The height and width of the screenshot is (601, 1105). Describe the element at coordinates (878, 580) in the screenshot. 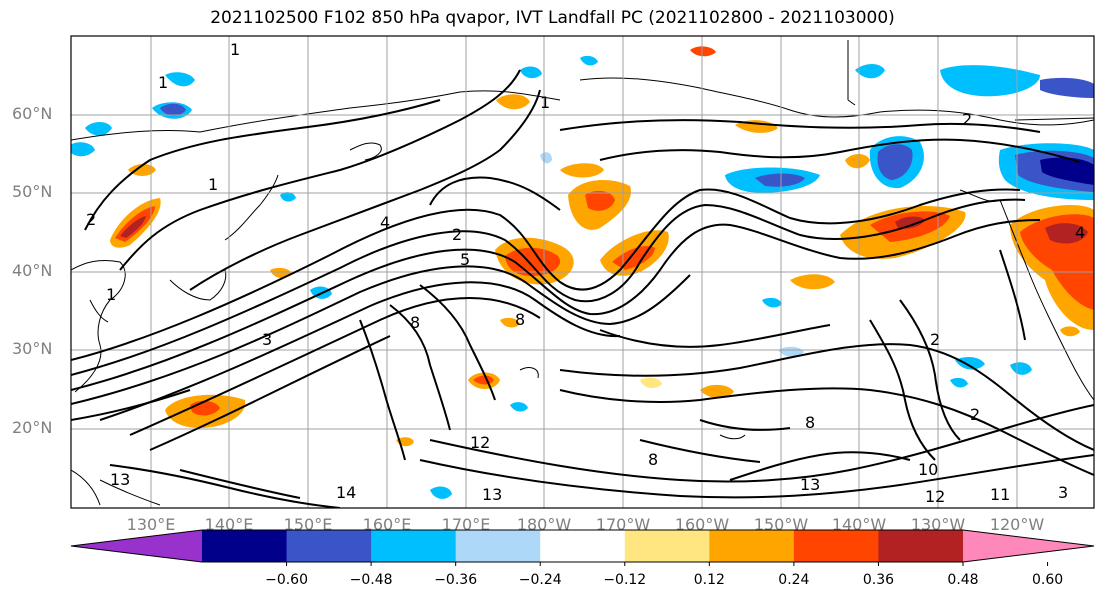

I see `colorbar-tick-label: 0.36` at that location.